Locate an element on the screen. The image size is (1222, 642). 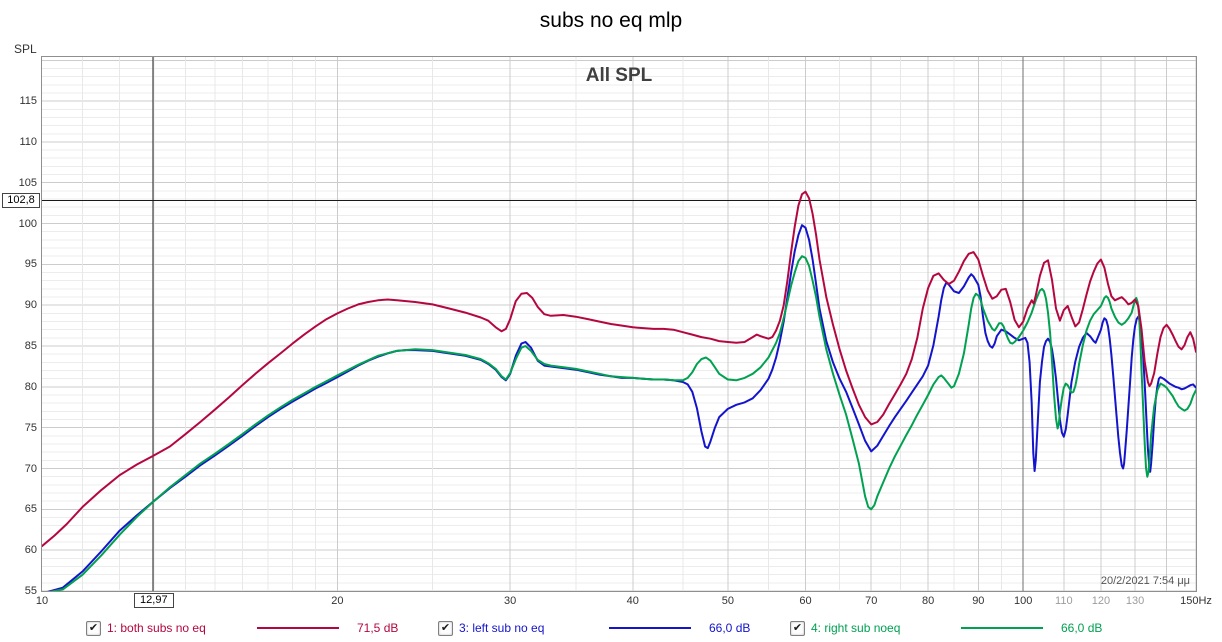
x-tick-label: 30 is located at coordinates (510, 601).